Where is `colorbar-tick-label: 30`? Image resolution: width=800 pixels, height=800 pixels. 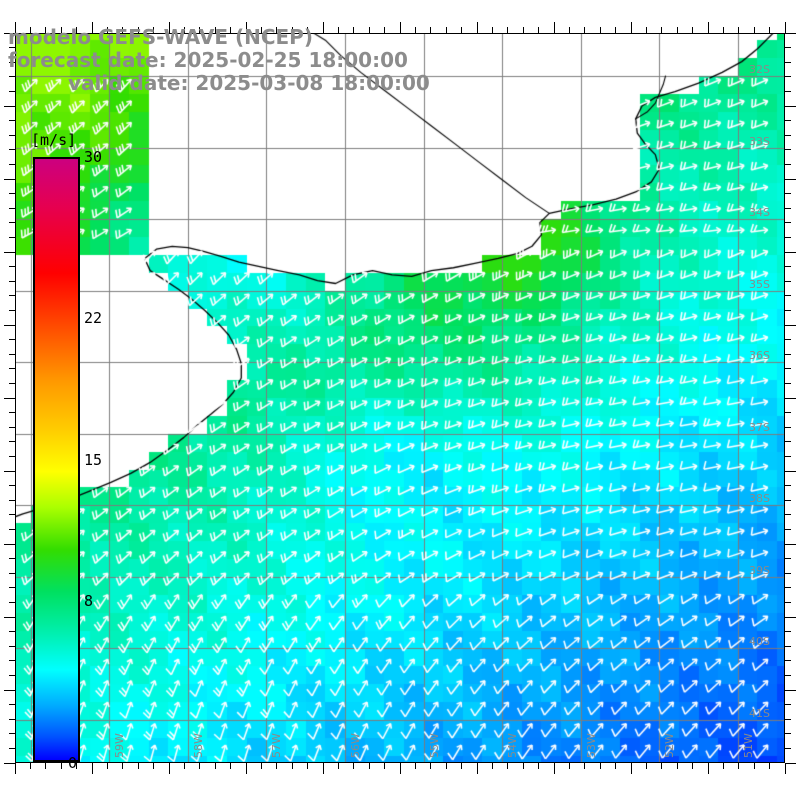 colorbar-tick-label: 30 is located at coordinates (93, 157).